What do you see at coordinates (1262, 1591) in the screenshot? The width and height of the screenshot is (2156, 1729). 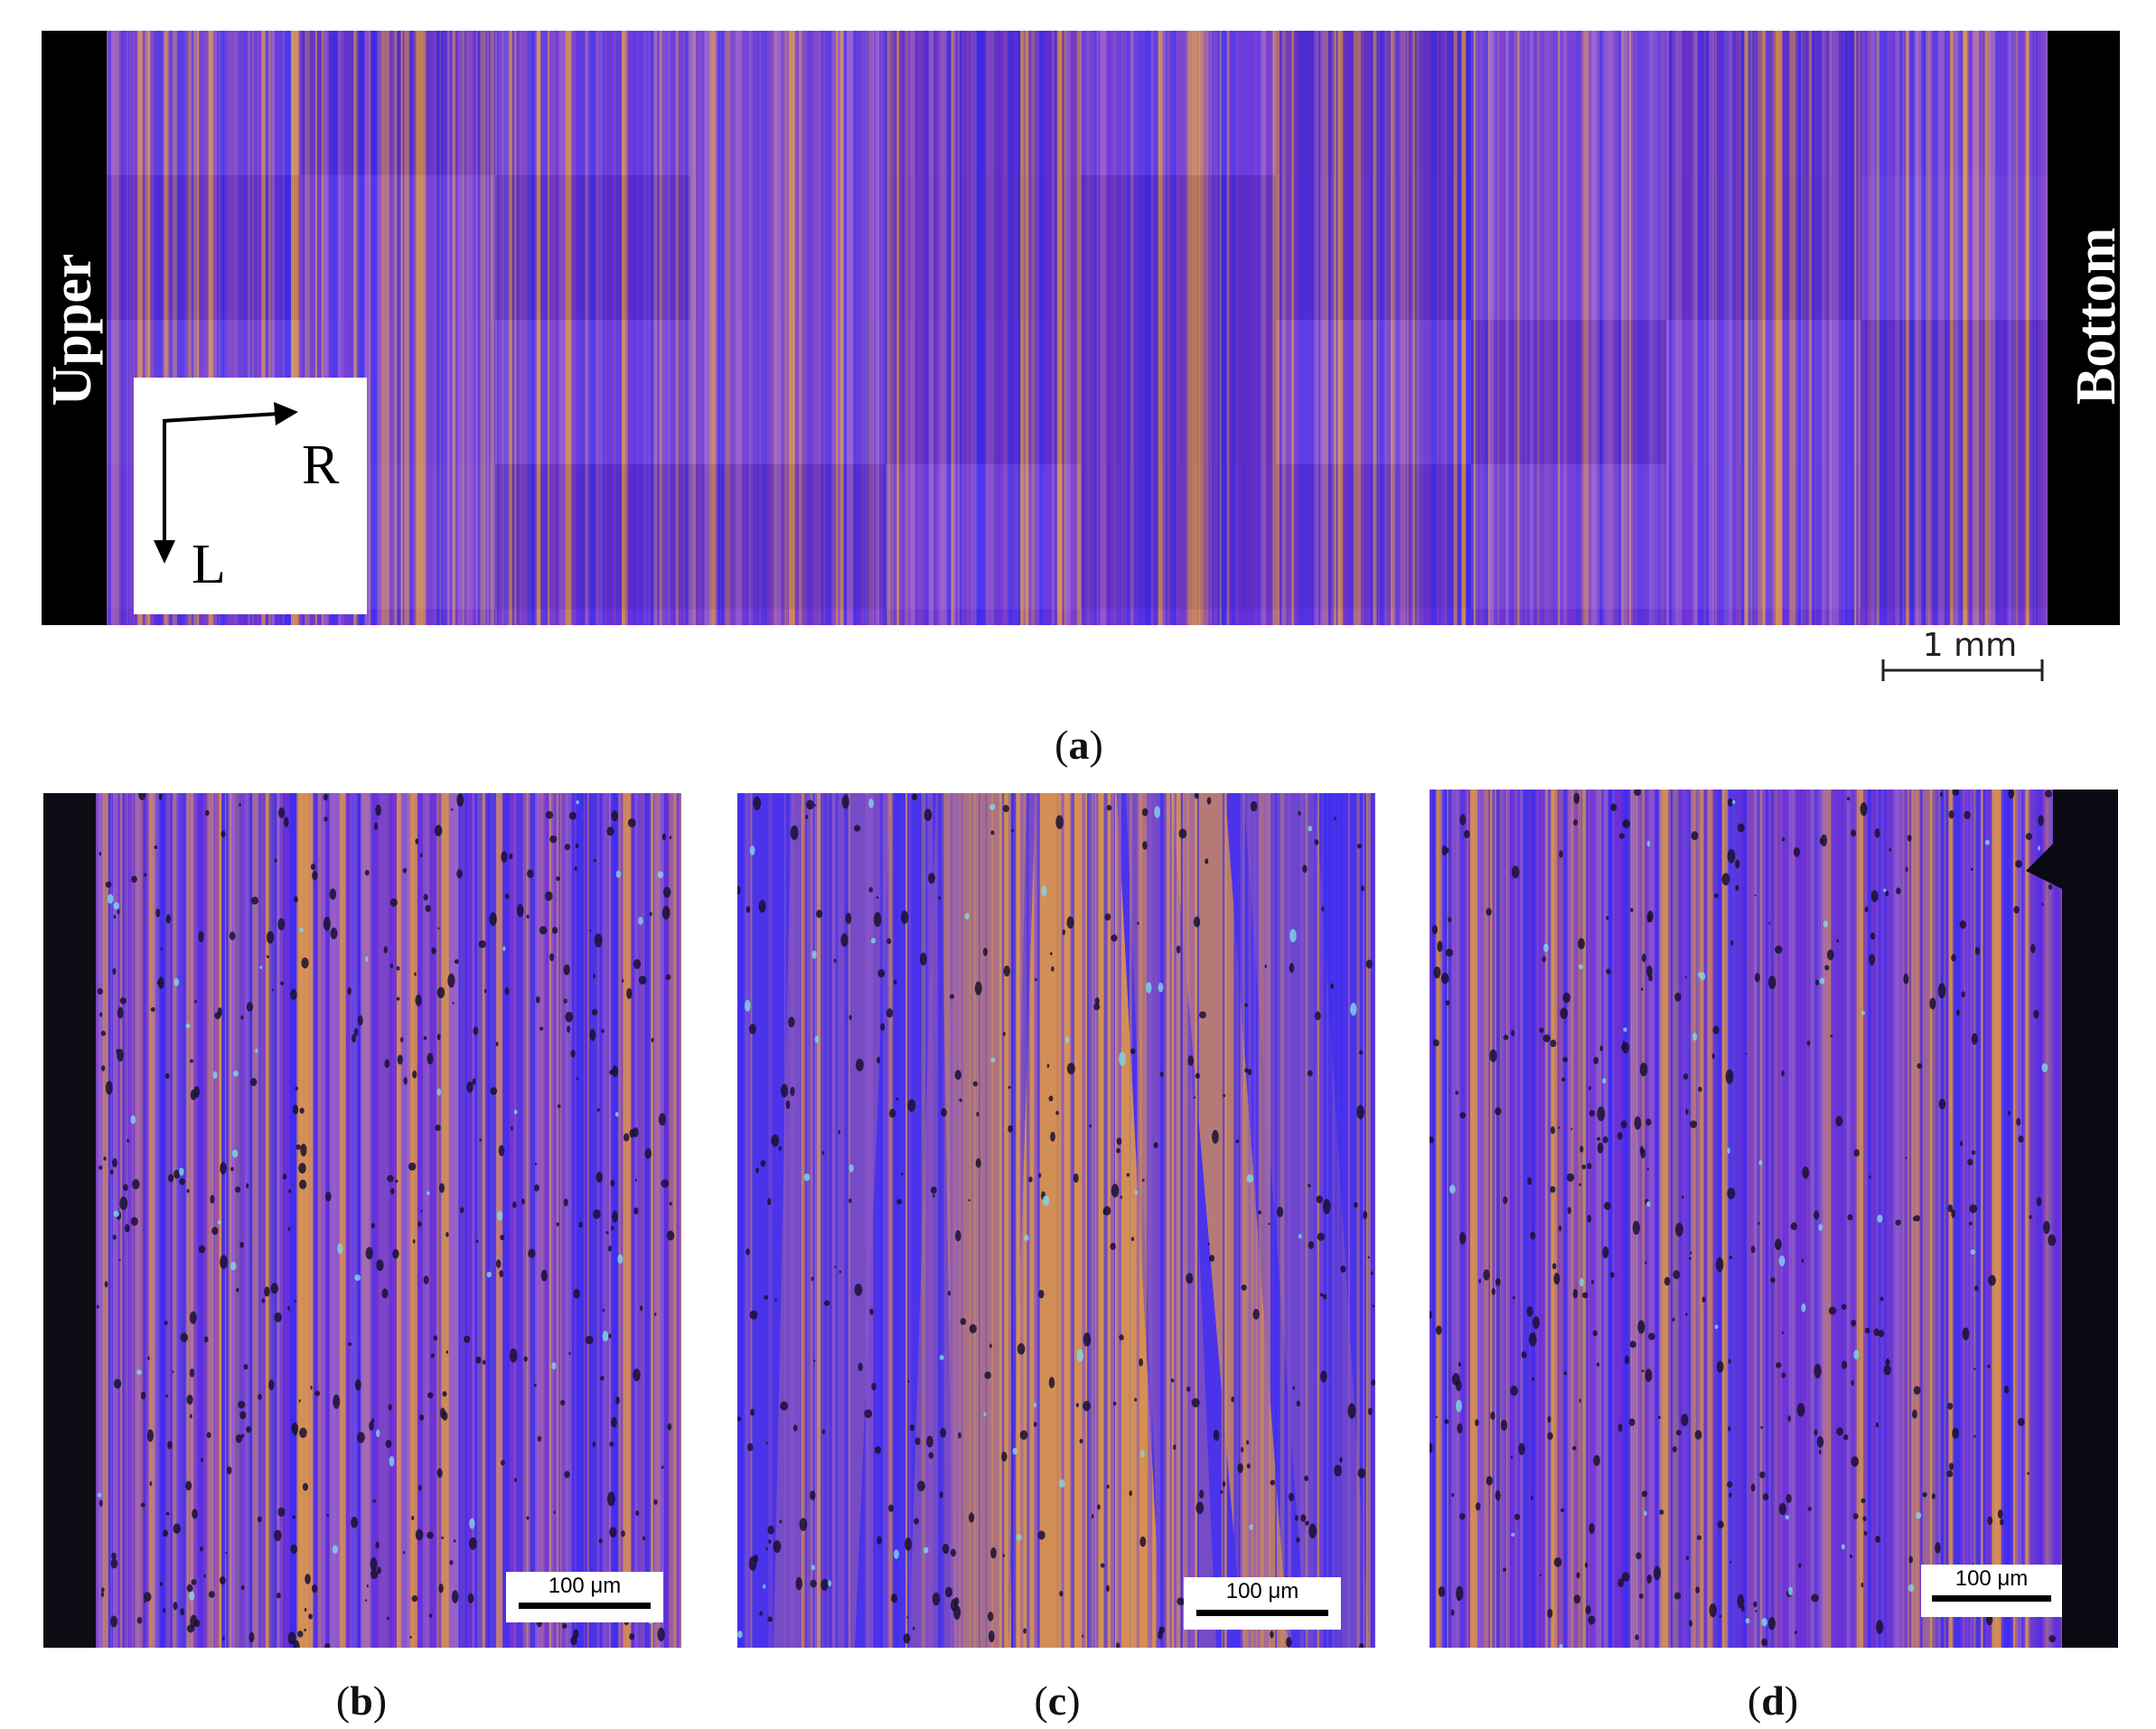 I see `scale-label-c: 100 μm` at bounding box center [1262, 1591].